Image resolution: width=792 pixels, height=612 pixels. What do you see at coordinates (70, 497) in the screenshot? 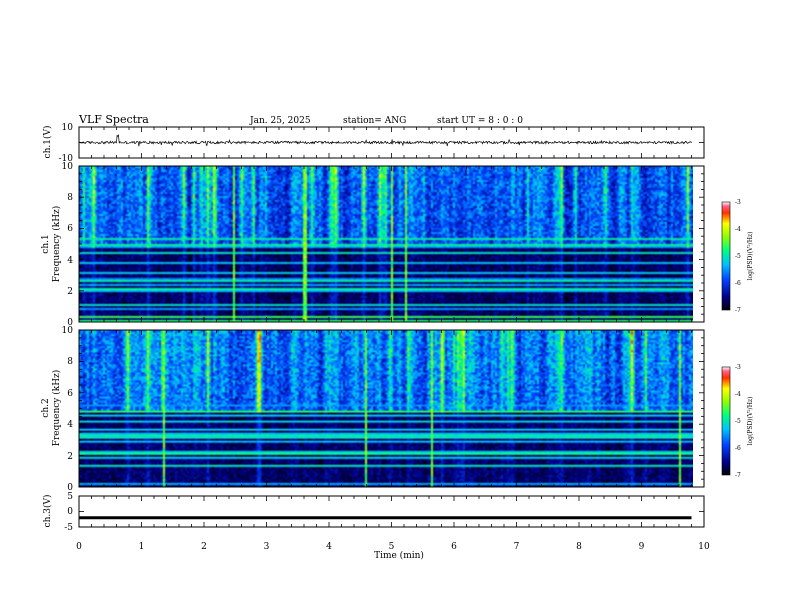
I see `ch3-ytick-5: 5` at bounding box center [70, 497].